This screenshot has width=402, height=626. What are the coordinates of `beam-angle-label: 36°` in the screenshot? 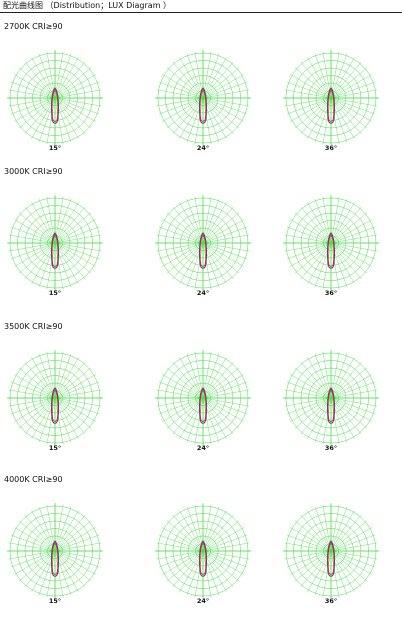 It's located at (331, 148).